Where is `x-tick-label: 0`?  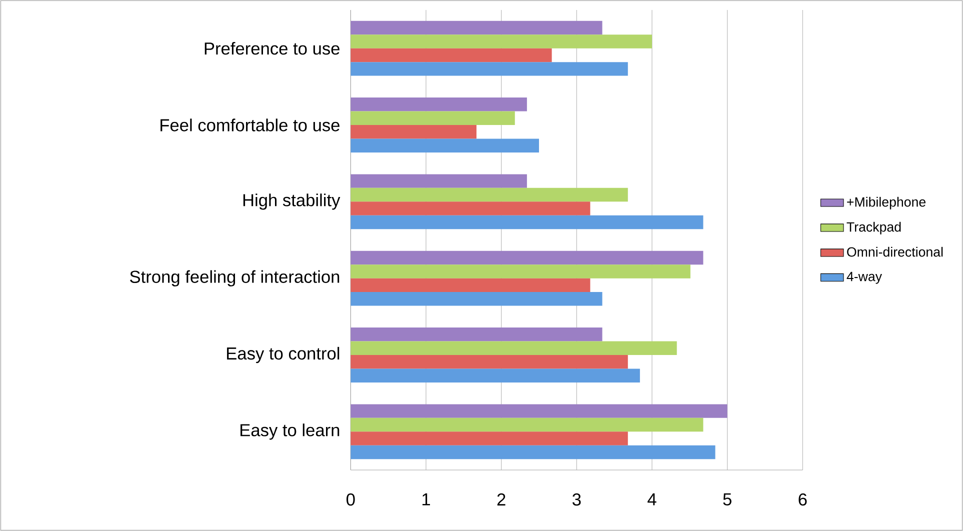 x-tick-label: 0 is located at coordinates (350, 499).